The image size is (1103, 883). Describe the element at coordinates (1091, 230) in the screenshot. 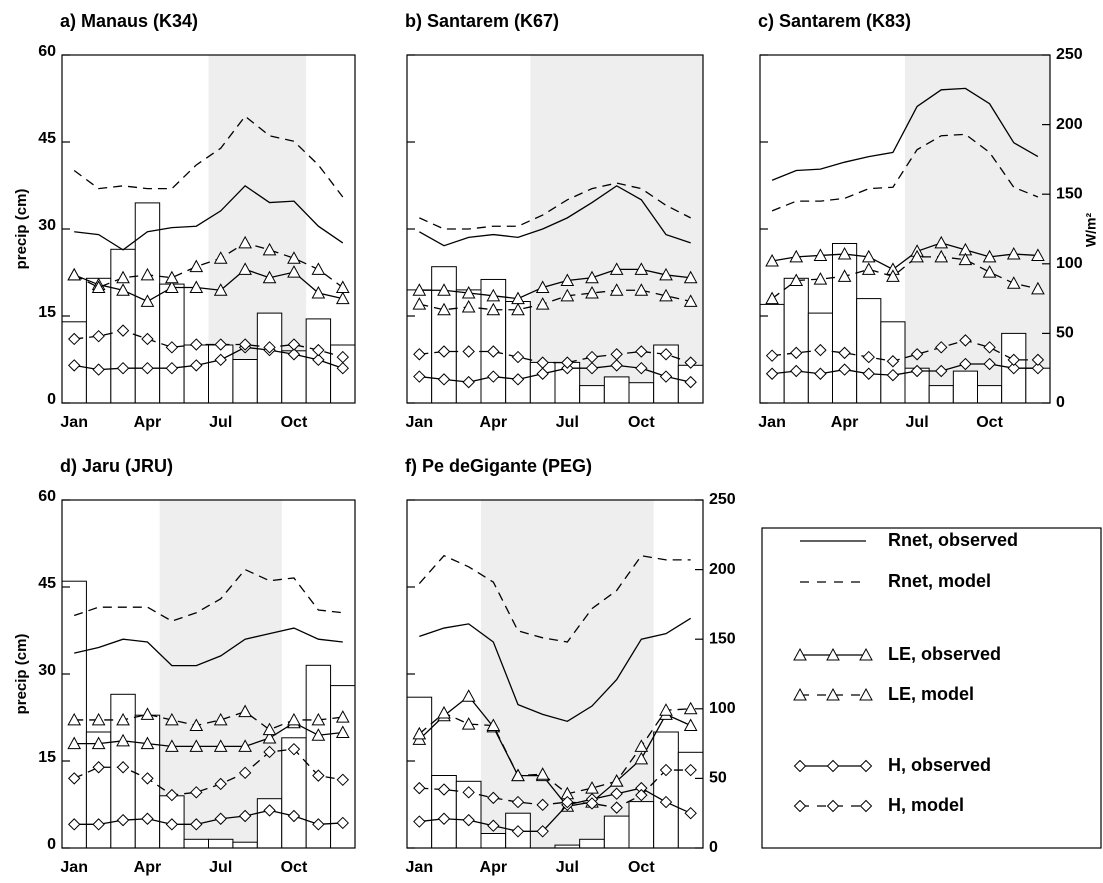

I see `y2-axis-label: W/m²` at that location.